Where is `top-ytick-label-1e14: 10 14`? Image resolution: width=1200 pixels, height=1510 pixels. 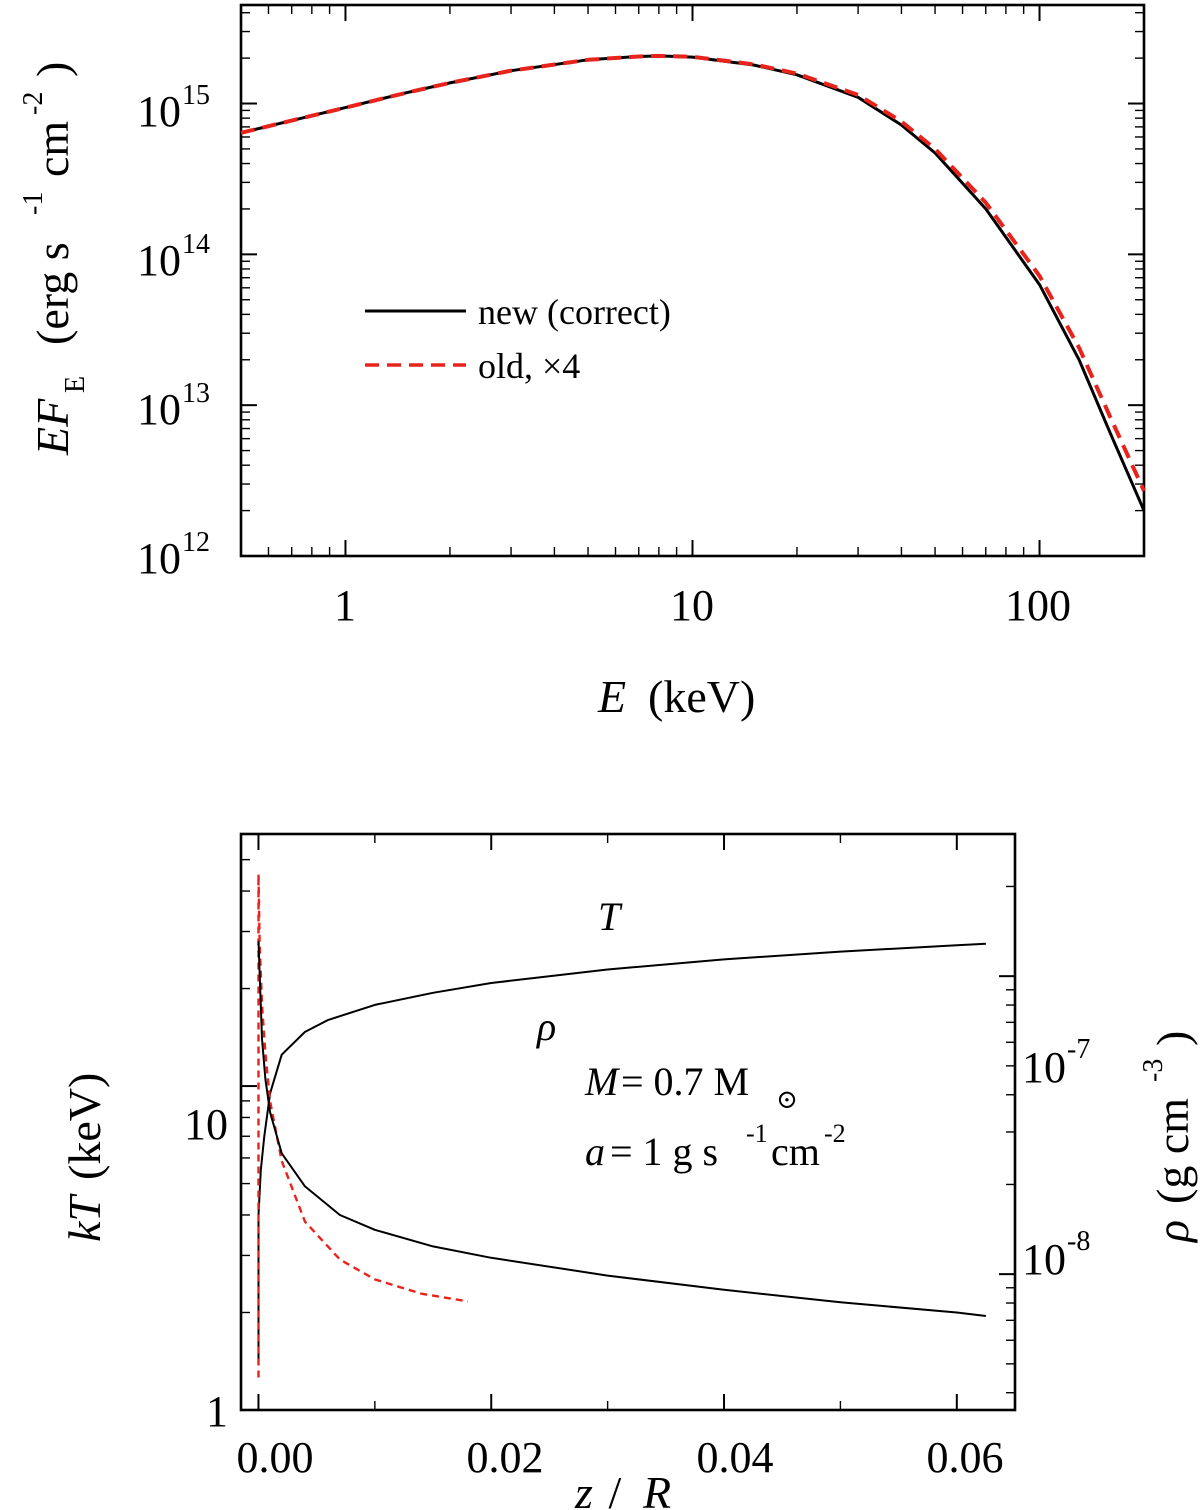
top-ytick-label-1e14: 10 14 is located at coordinates (173, 257).